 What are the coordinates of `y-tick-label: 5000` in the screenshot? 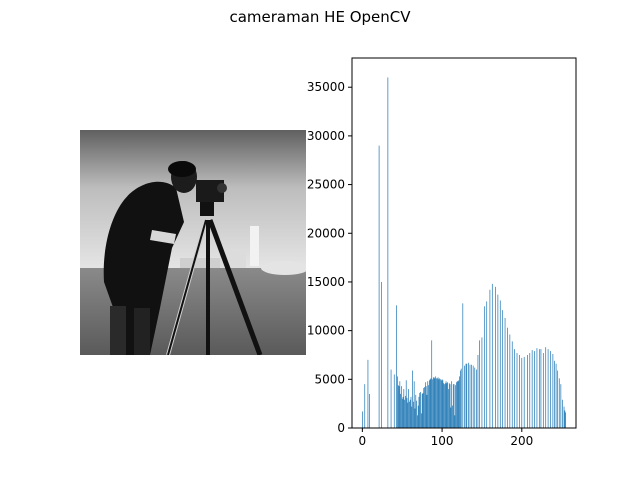 It's located at (329, 379).